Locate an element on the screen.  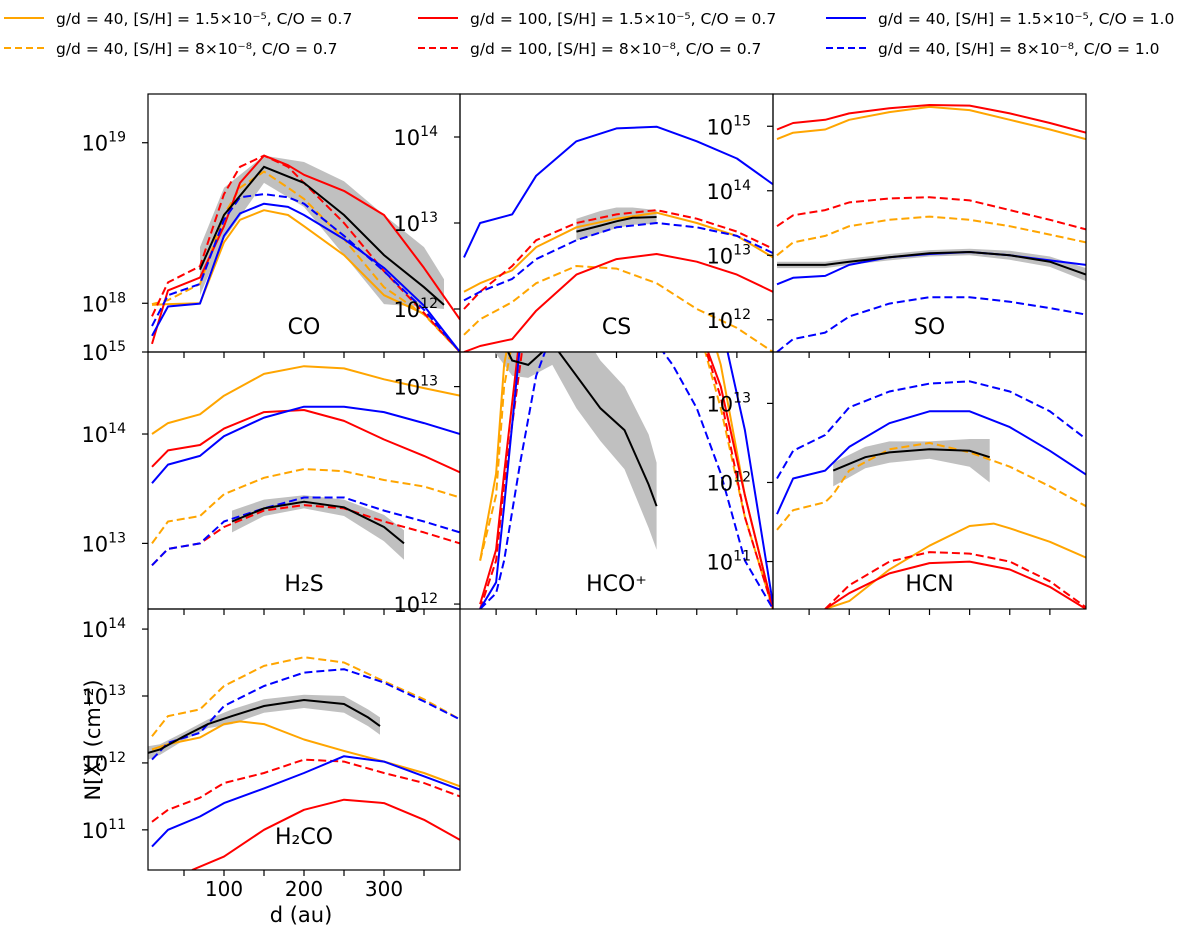
y-ticks: 1012 1013 1014 1015 is located at coordinates (739, 223).